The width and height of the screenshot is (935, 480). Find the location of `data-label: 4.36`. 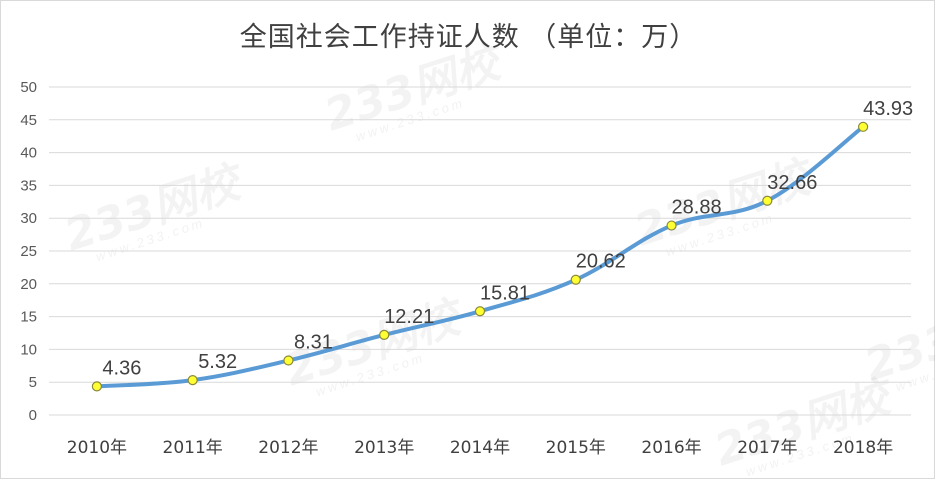

data-label: 4.36 is located at coordinates (121, 368).